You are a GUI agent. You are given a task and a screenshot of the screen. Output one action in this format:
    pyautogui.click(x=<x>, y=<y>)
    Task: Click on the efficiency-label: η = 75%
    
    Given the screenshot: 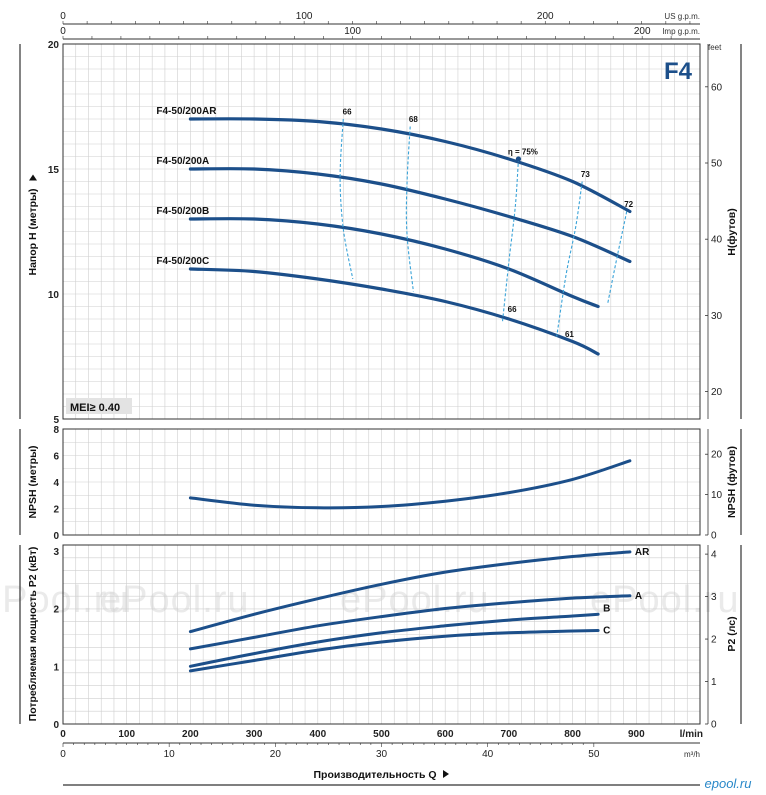 What is the action you would take?
    pyautogui.click(x=523, y=152)
    